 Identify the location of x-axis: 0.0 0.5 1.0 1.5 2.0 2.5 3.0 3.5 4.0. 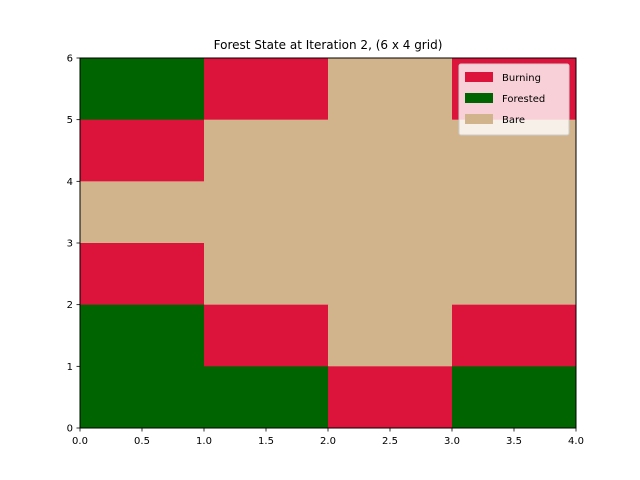
(328, 437).